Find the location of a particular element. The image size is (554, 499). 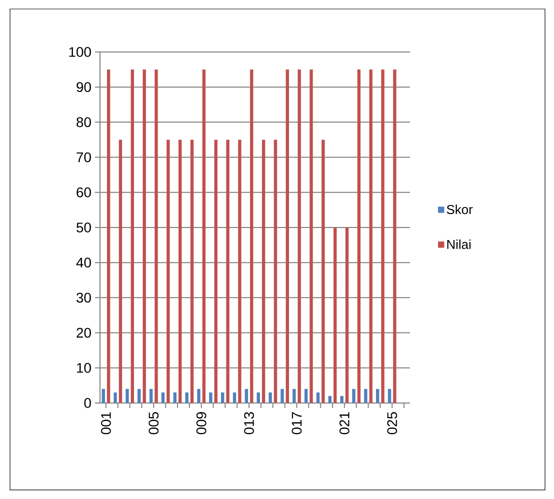

y-tick-label: 40 is located at coordinates (83, 263).